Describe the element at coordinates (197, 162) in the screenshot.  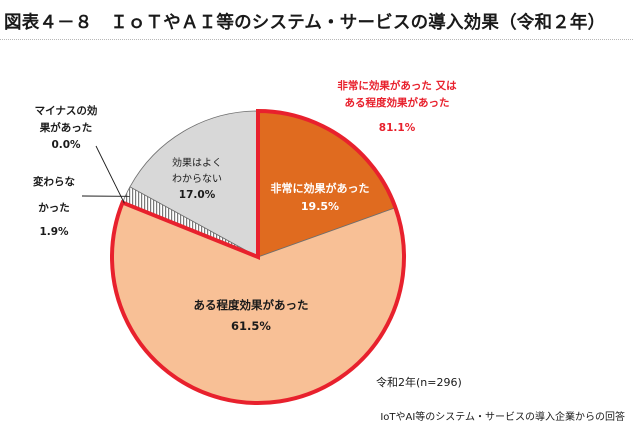
I see `label-unknown-line-1: 効果はよく` at that location.